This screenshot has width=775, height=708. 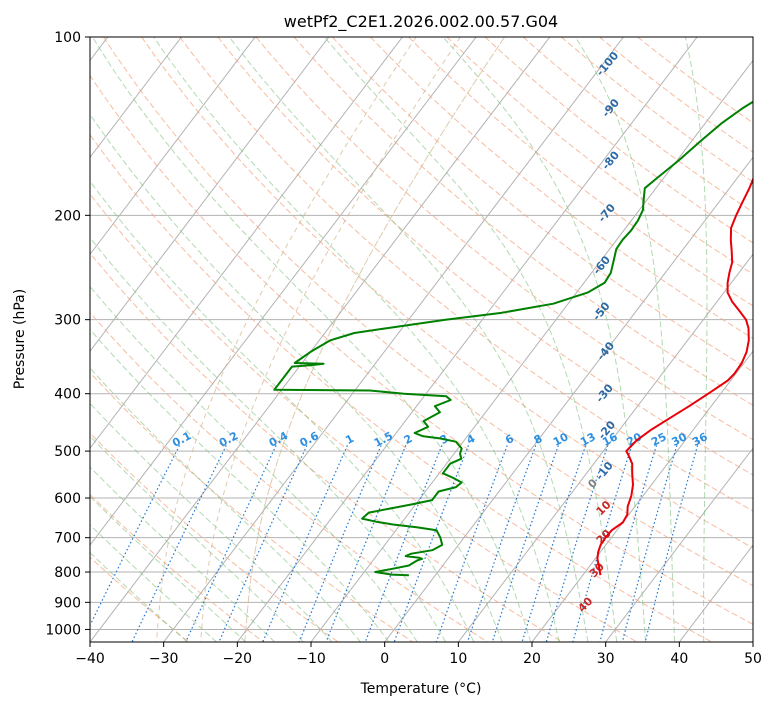 What do you see at coordinates (164, 659) in the screenshot?
I see `x-tick-label: −30` at bounding box center [164, 659].